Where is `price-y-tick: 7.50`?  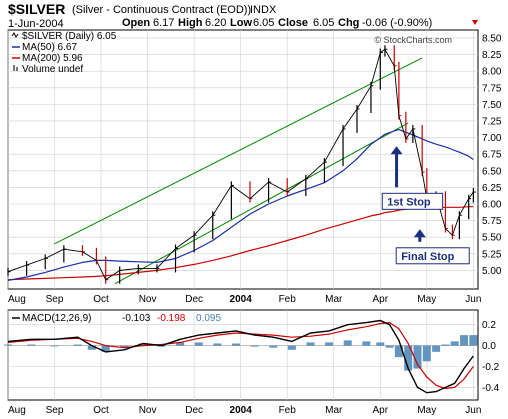
price-y-tick: 7.50 is located at coordinates (492, 105).